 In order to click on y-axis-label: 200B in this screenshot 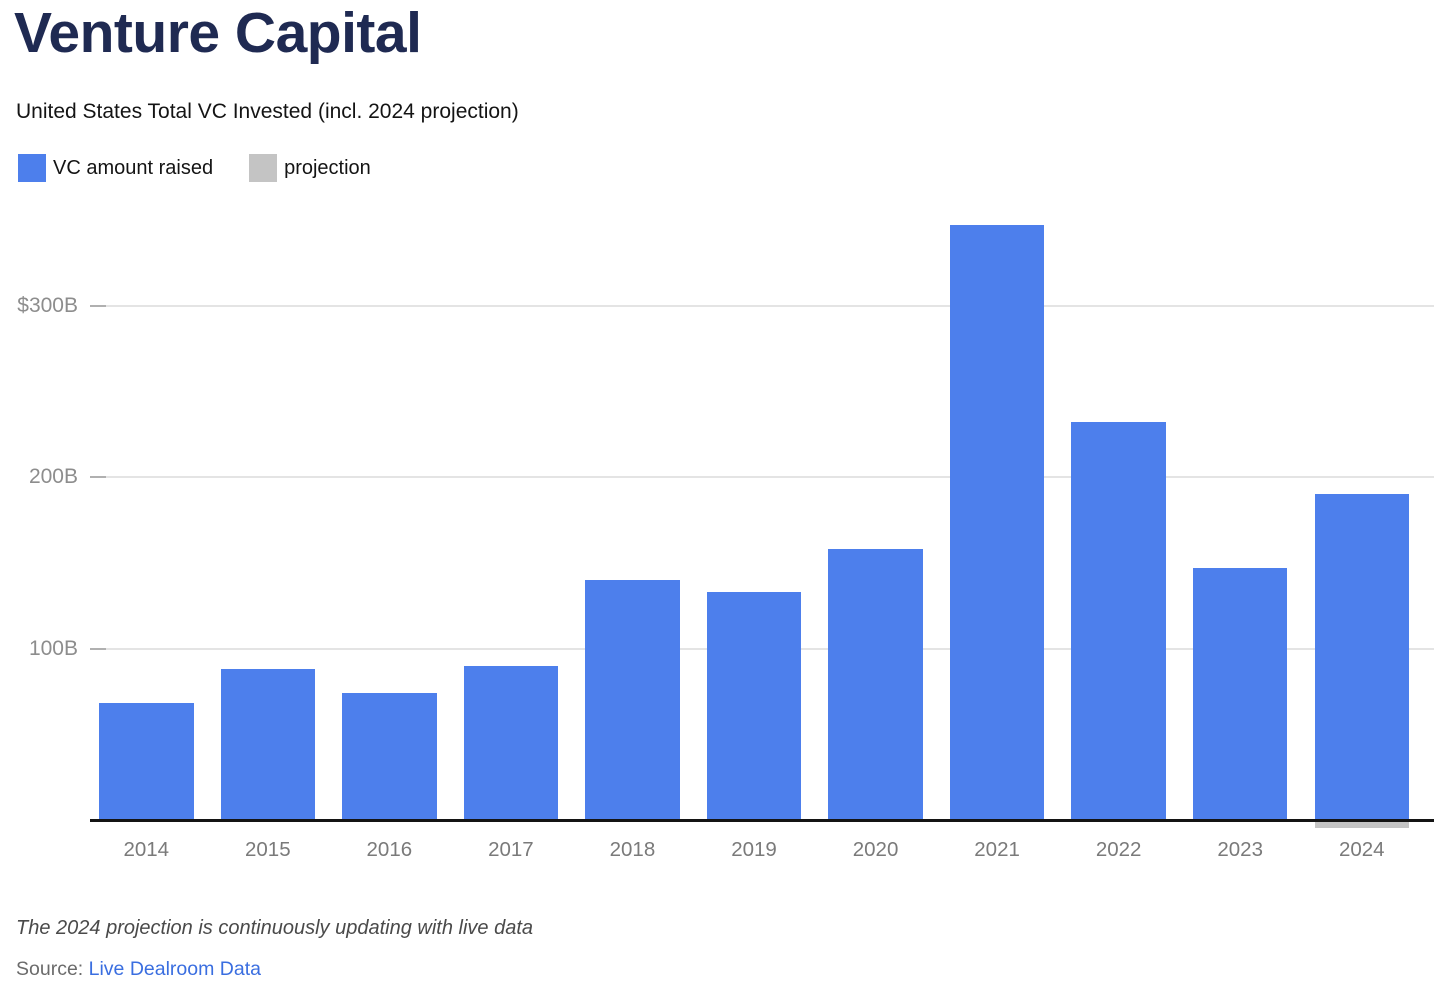, I will do `click(53, 476)`.